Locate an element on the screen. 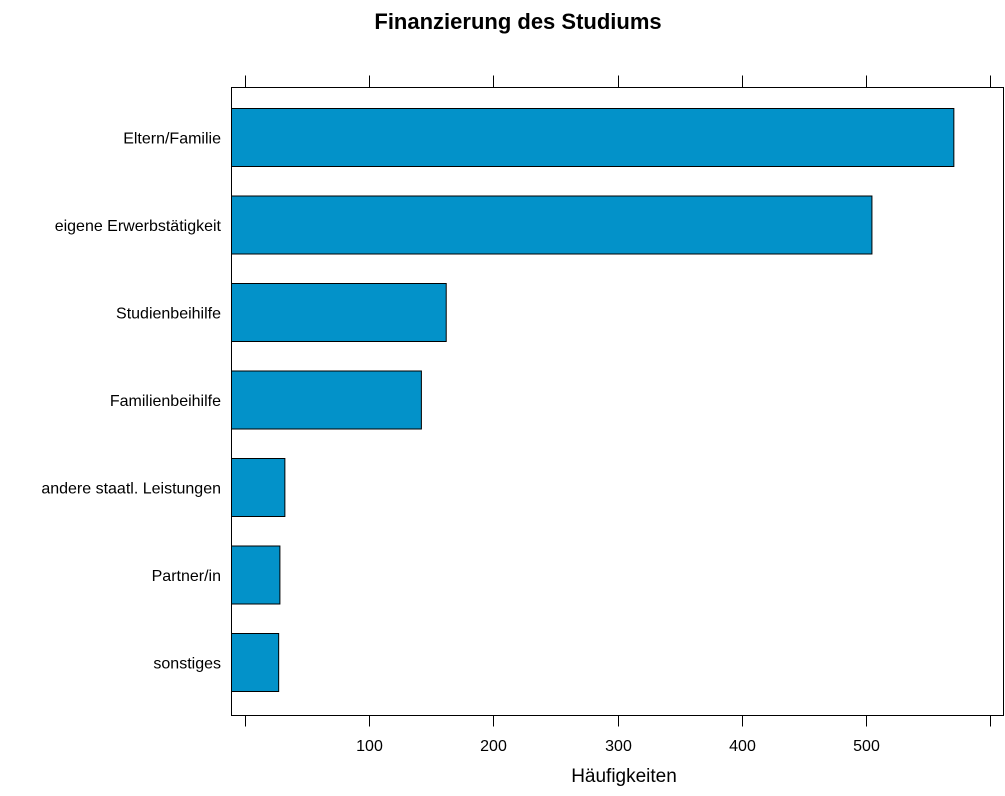 The image size is (1005, 796). category-label: Eltern/Familie is located at coordinates (172, 139).